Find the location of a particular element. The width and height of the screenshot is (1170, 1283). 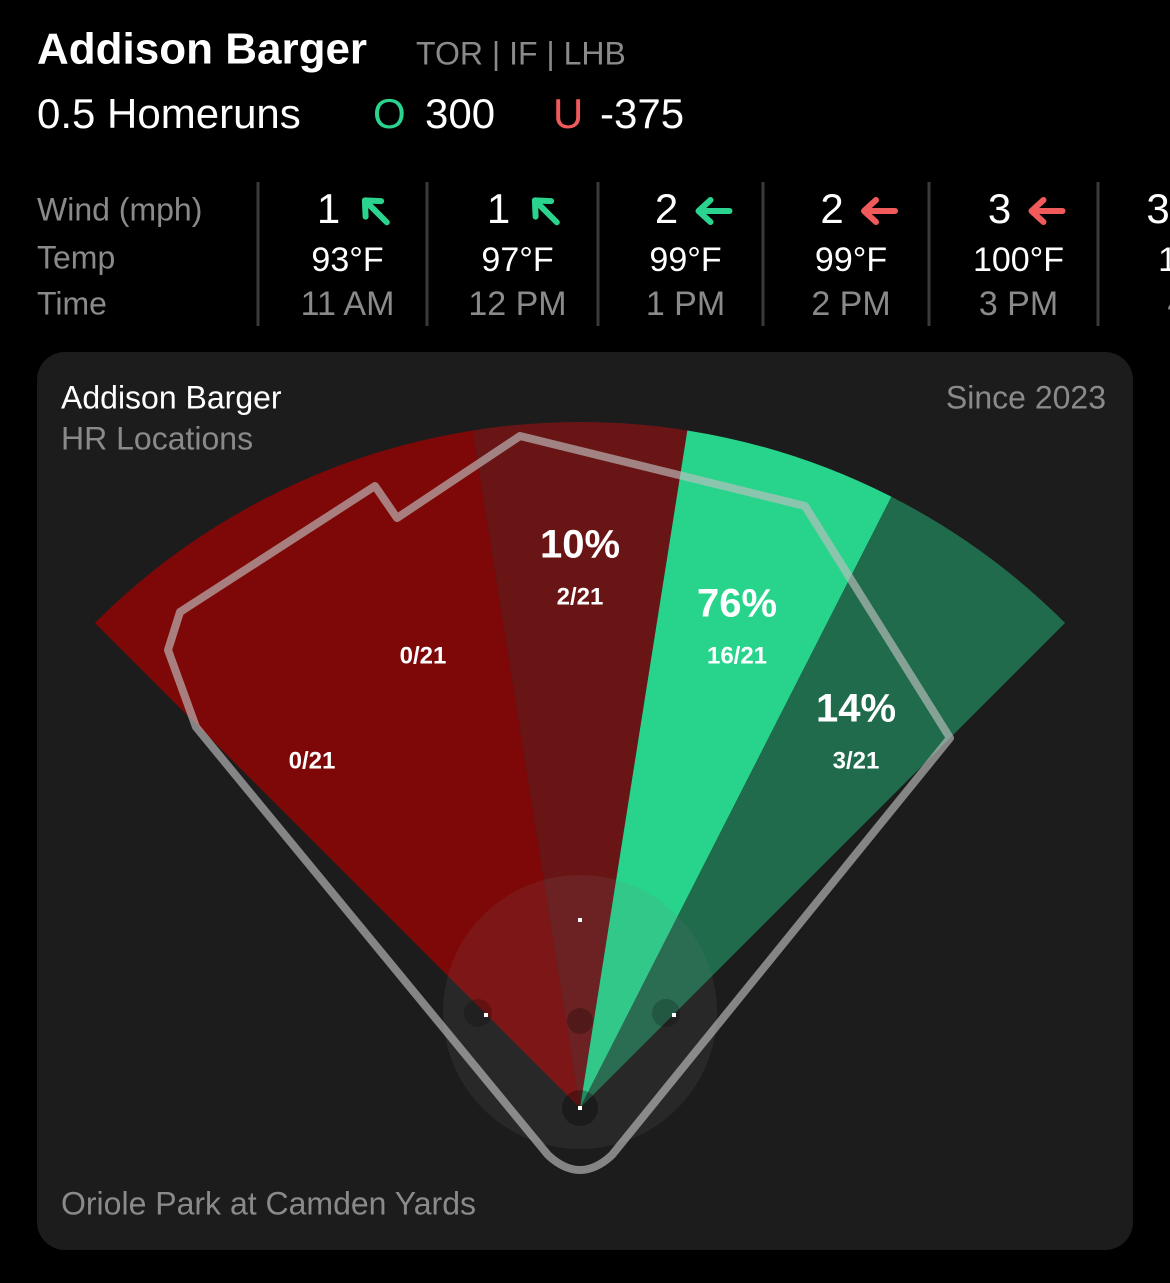

zone-count: 2/21 is located at coordinates (580, 596).